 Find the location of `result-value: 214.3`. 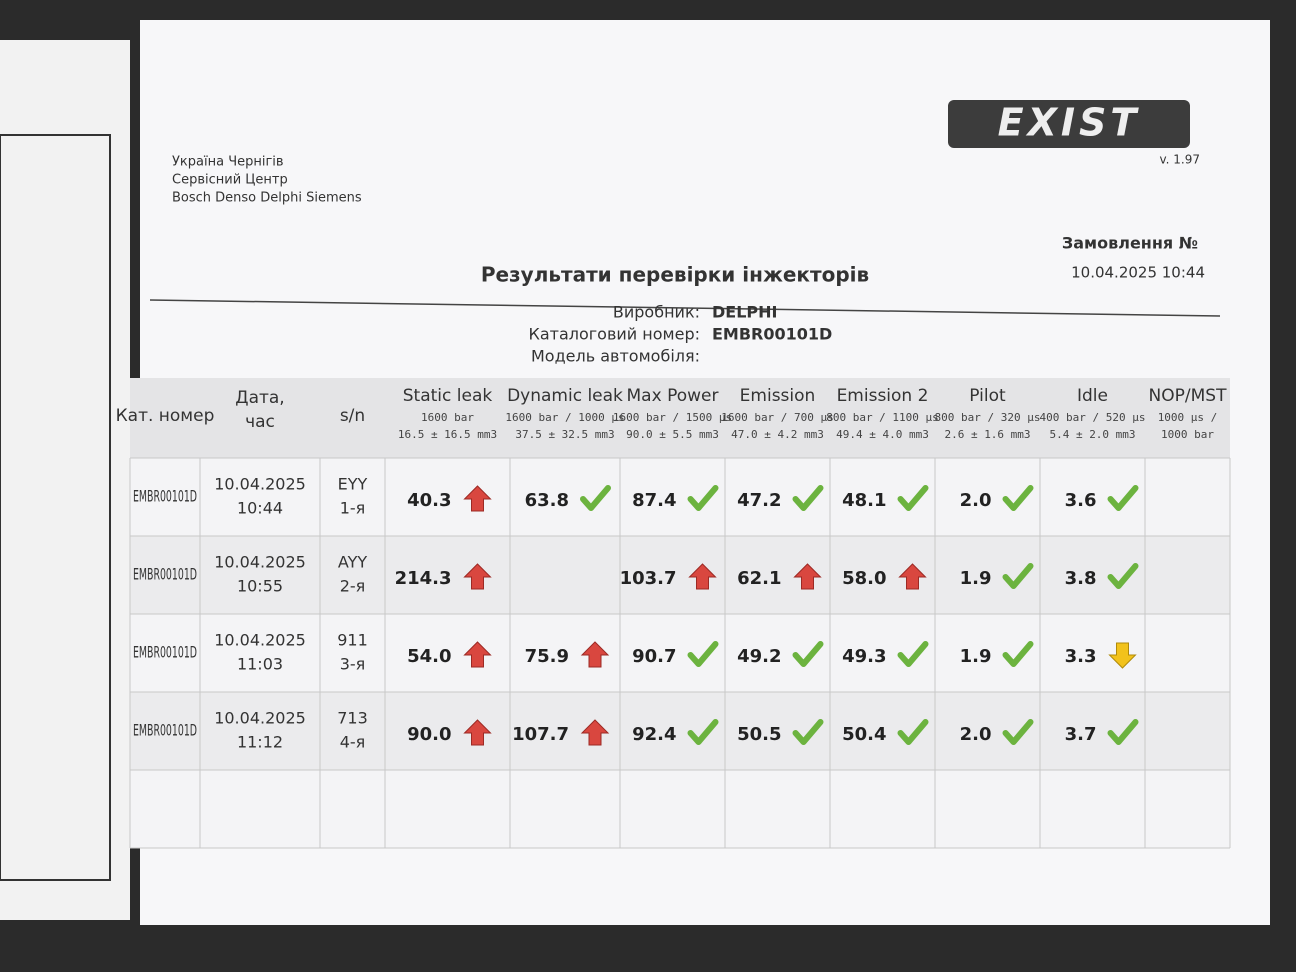

result-value: 214.3 is located at coordinates (423, 578).